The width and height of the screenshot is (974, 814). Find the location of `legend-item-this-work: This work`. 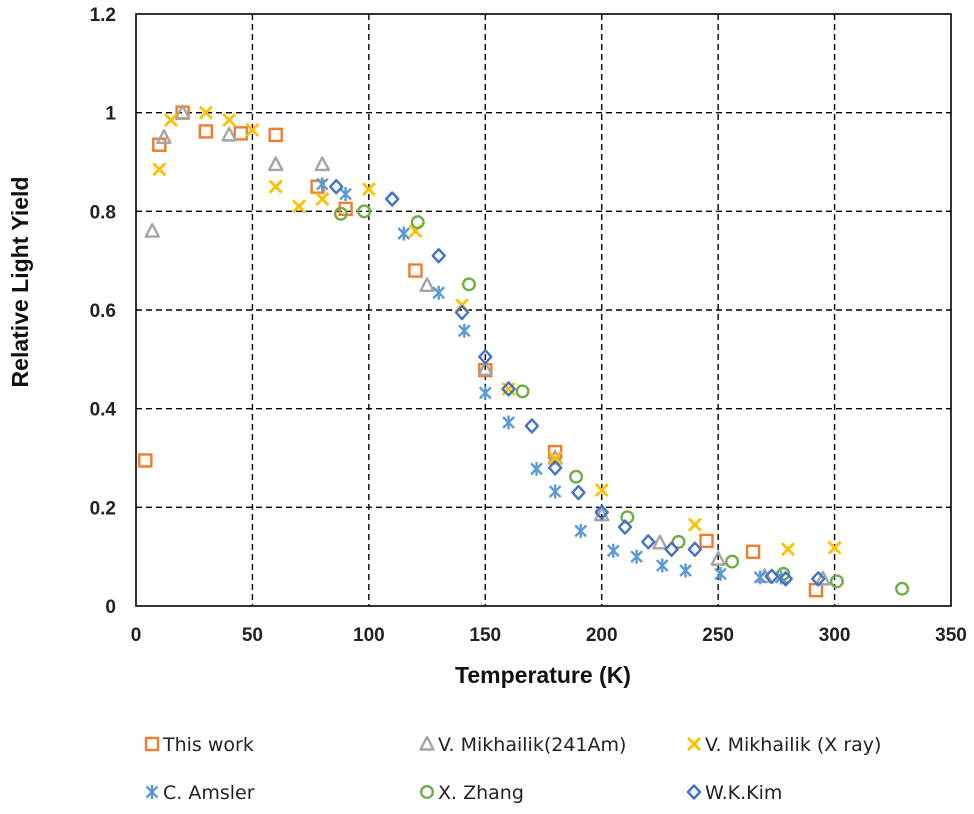

legend-item-this-work: This work is located at coordinates (199, 745).